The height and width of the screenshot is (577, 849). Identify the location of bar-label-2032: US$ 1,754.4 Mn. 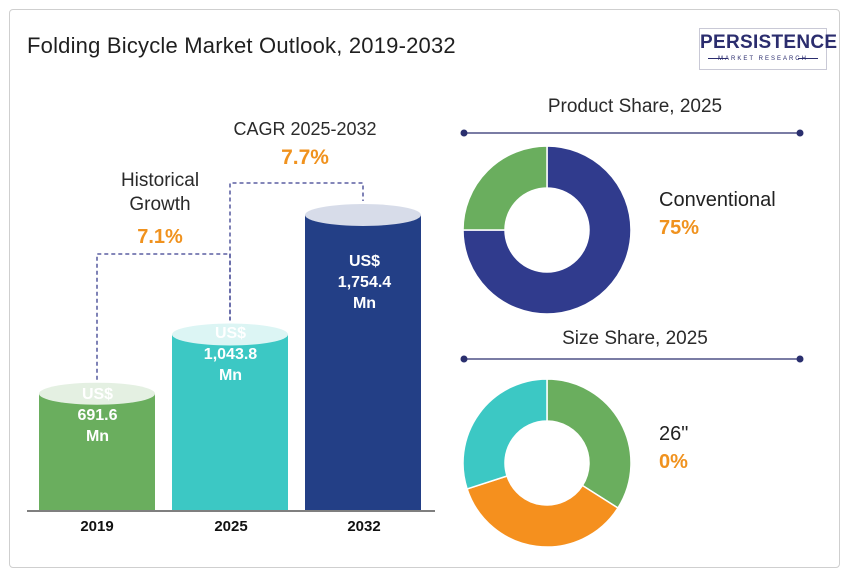
(364, 282).